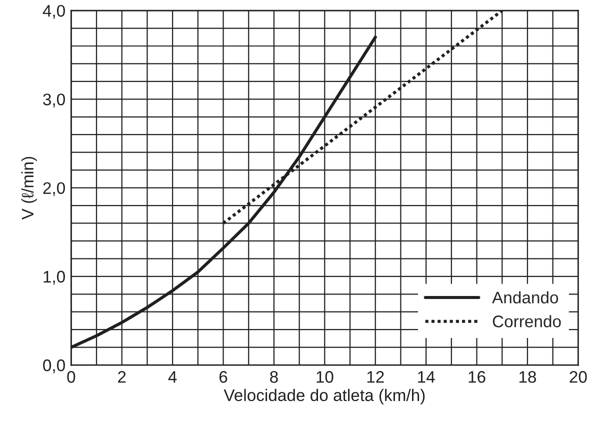  What do you see at coordinates (122, 377) in the screenshot?
I see `x-tick-label: 2` at bounding box center [122, 377].